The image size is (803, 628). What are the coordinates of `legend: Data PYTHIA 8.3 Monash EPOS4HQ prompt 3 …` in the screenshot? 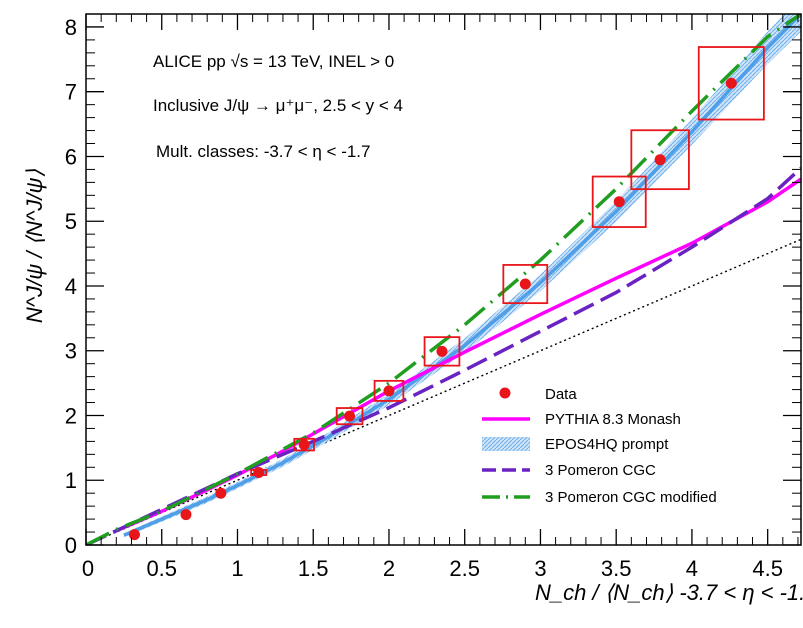 It's located at (599, 446).